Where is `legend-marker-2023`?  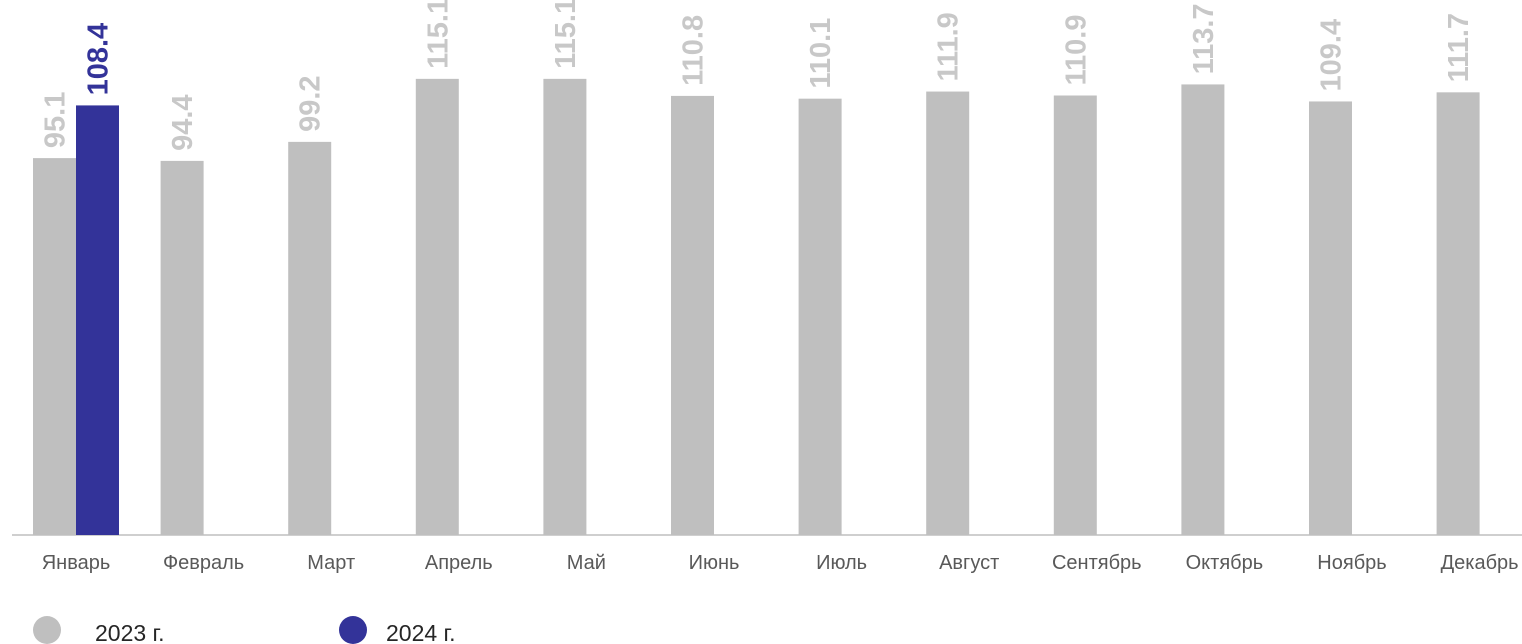
legend-marker-2023 is located at coordinates (47, 630).